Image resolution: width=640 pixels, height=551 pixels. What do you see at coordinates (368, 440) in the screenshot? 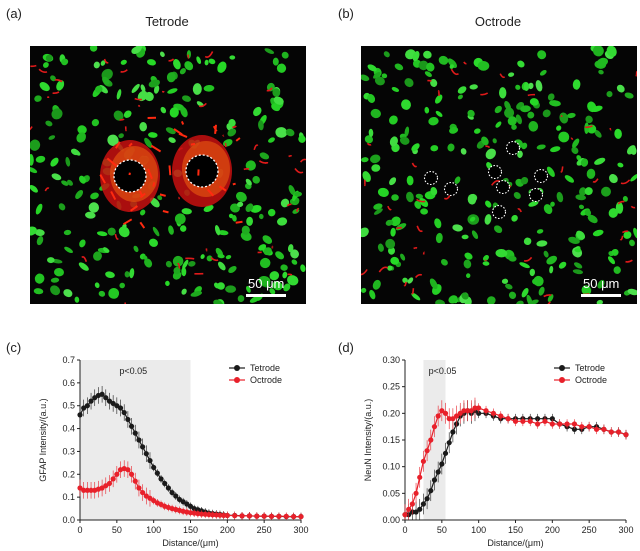
I see `y-axis-label: NeuN Intensity/(a.u.)` at bounding box center [368, 440].